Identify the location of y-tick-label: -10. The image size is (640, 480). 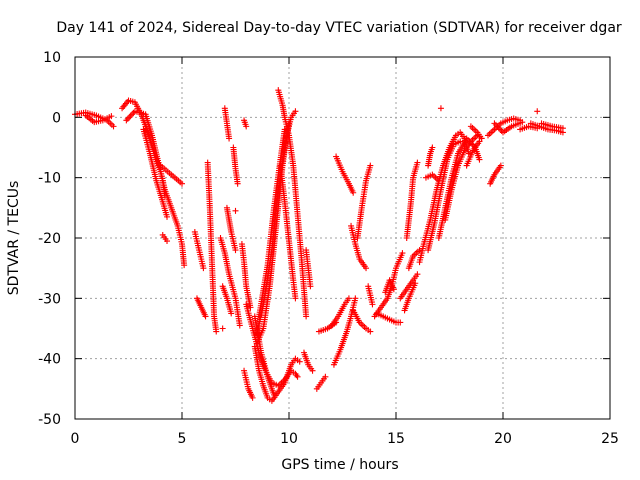
(49, 179).